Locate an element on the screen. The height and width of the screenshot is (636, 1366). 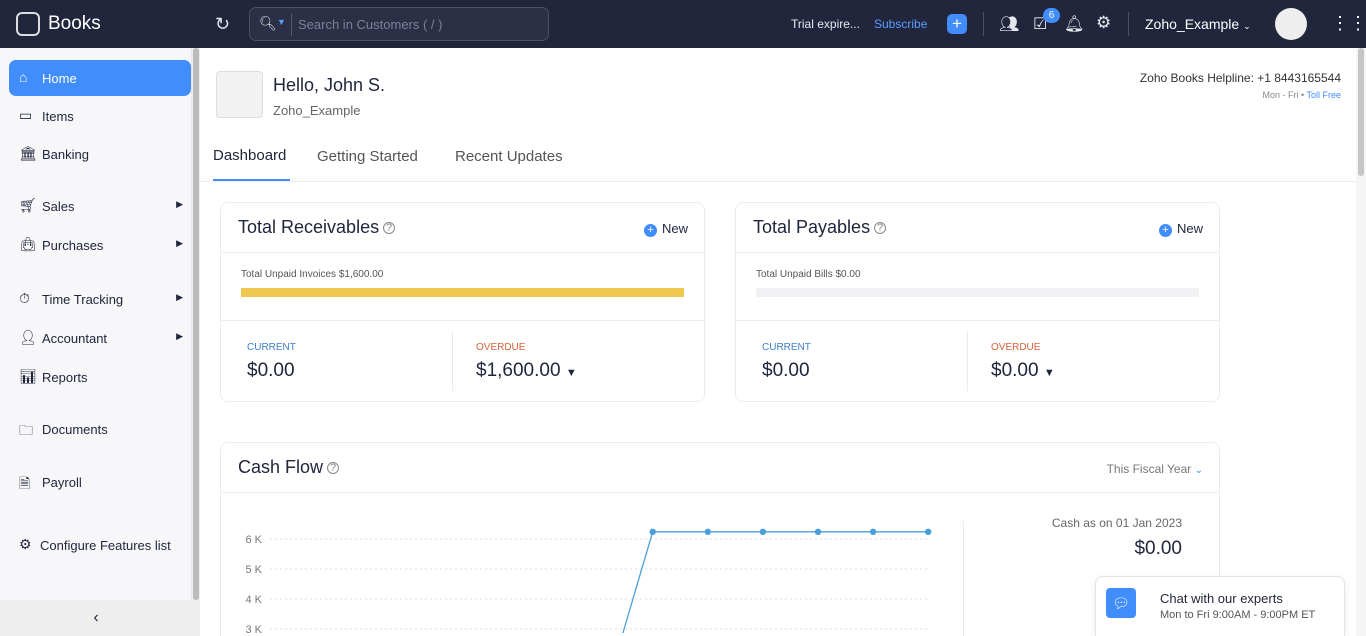
chevron-left-icon: ‹ is located at coordinates (96, 617).